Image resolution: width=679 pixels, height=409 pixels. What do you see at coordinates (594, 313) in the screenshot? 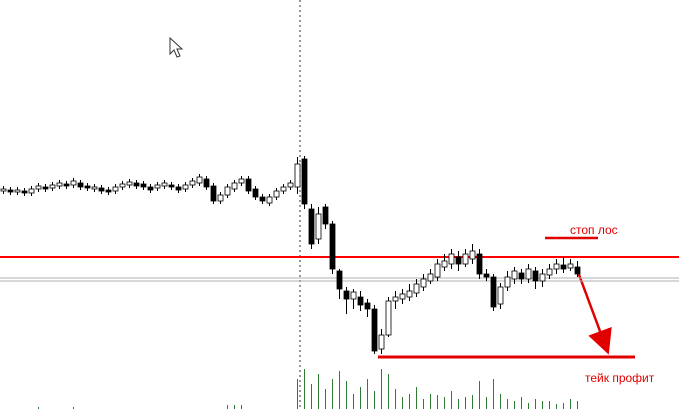
I see `arrow` at bounding box center [594, 313].